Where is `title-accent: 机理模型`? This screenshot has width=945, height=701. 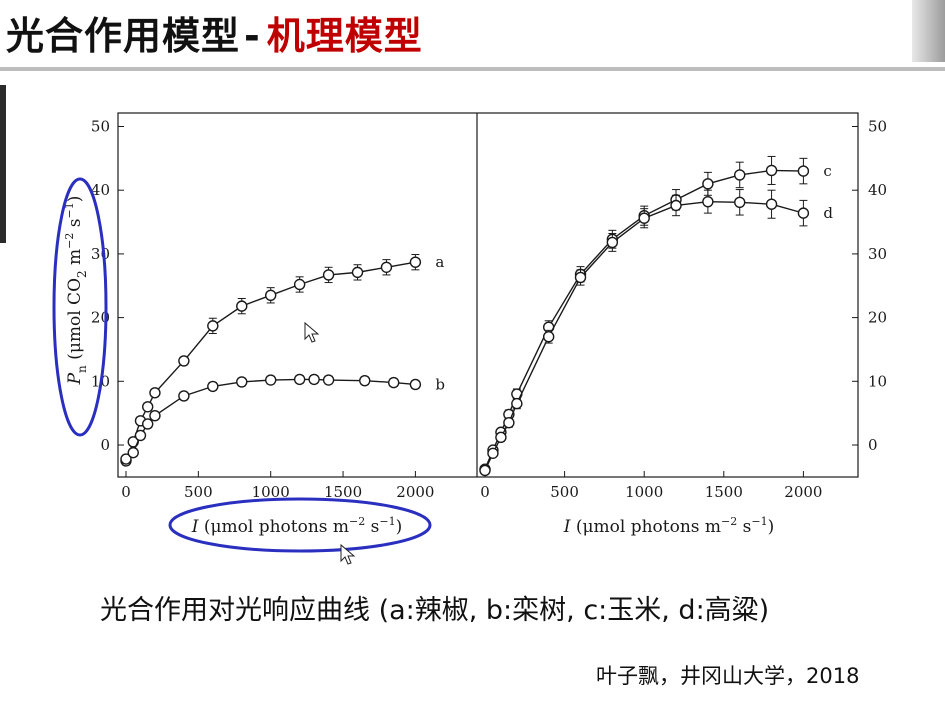
title-accent: 机理模型 is located at coordinates (344, 36).